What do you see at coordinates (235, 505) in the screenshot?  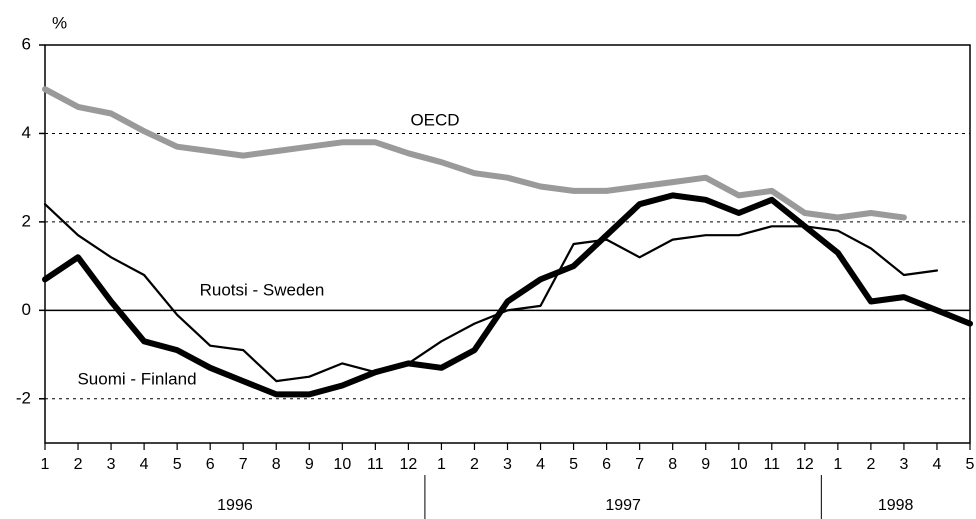 I see `year-label: 1996` at bounding box center [235, 505].